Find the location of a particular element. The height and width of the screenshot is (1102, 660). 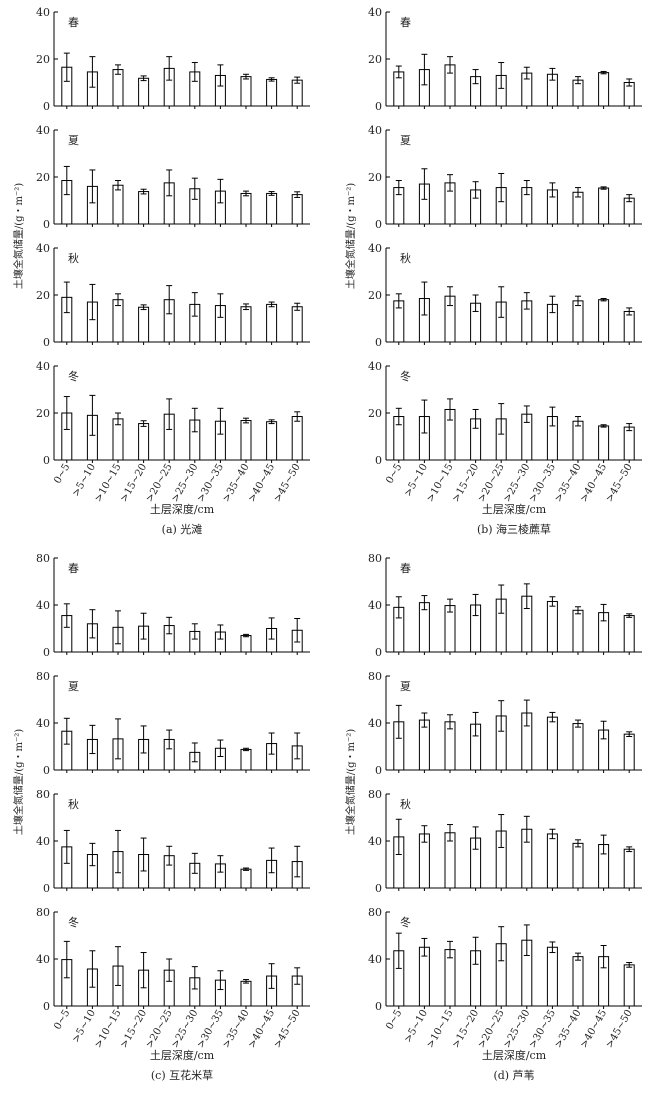

subplot-b-1: 0 20 40 春 is located at coordinates (505, 59).